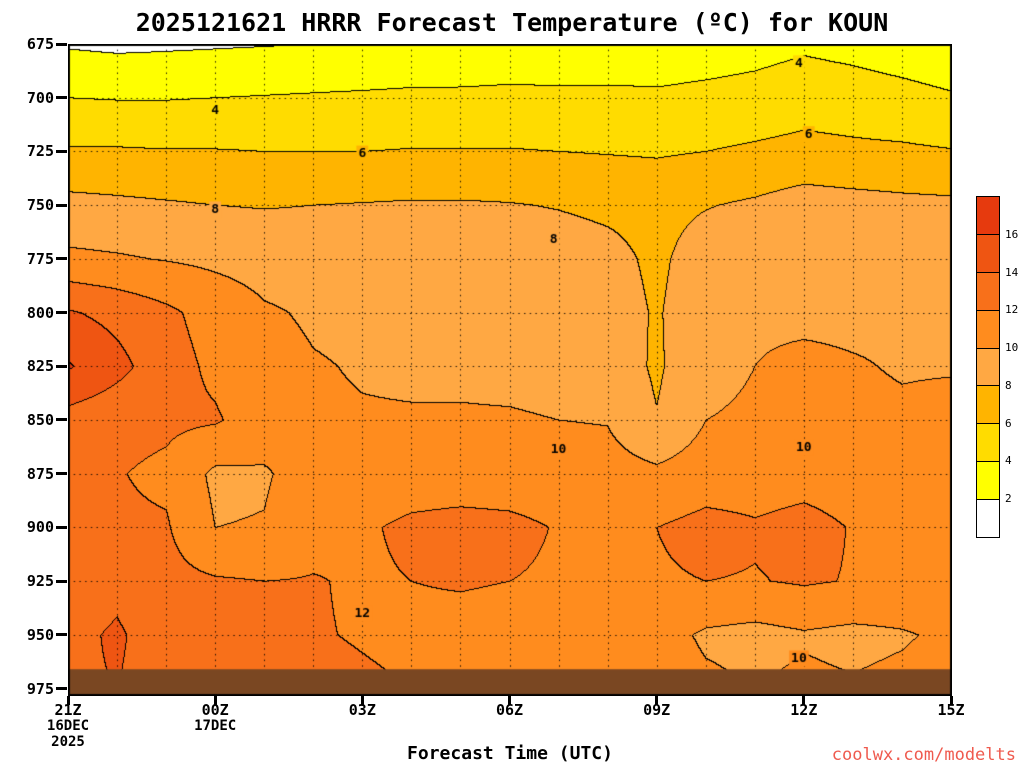 The width and height of the screenshot is (1024, 768). I want to click on x-axis-tick-label: 12Z, so click(804, 710).